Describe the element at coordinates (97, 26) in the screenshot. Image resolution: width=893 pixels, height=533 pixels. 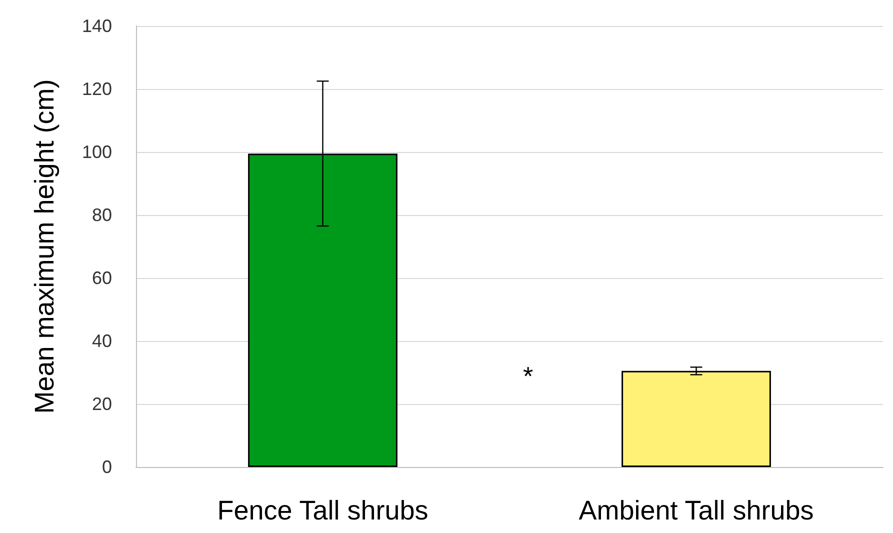
I see `y-tick-label: 140` at that location.